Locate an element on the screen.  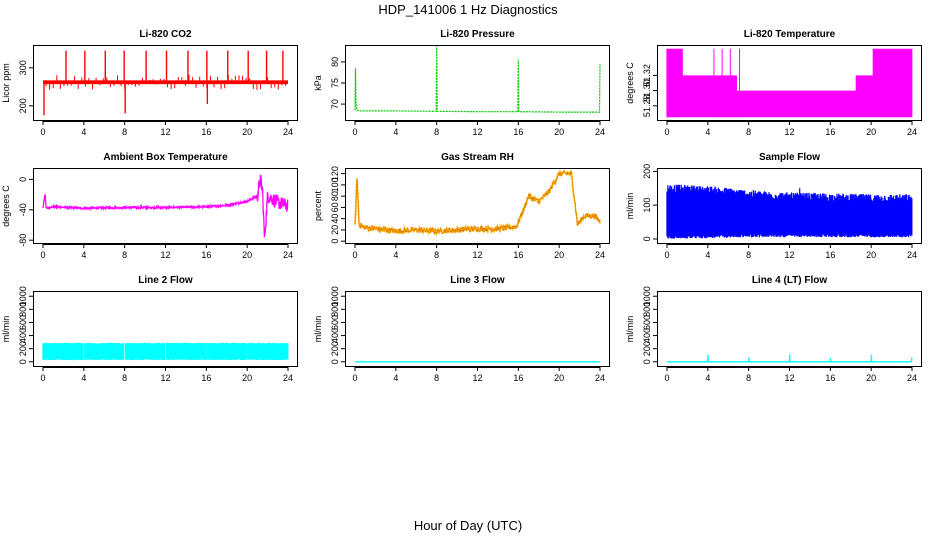
series-line2 is located at coordinates (165, 351).